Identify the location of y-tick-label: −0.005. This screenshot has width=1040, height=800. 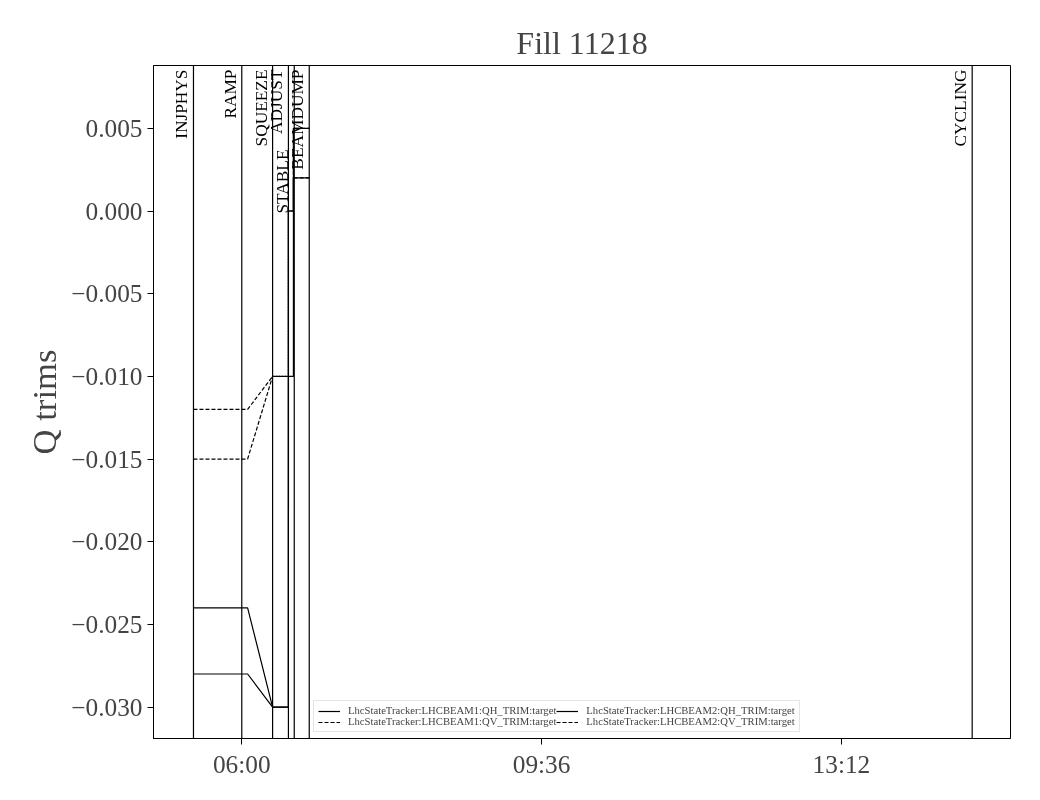
(107, 293).